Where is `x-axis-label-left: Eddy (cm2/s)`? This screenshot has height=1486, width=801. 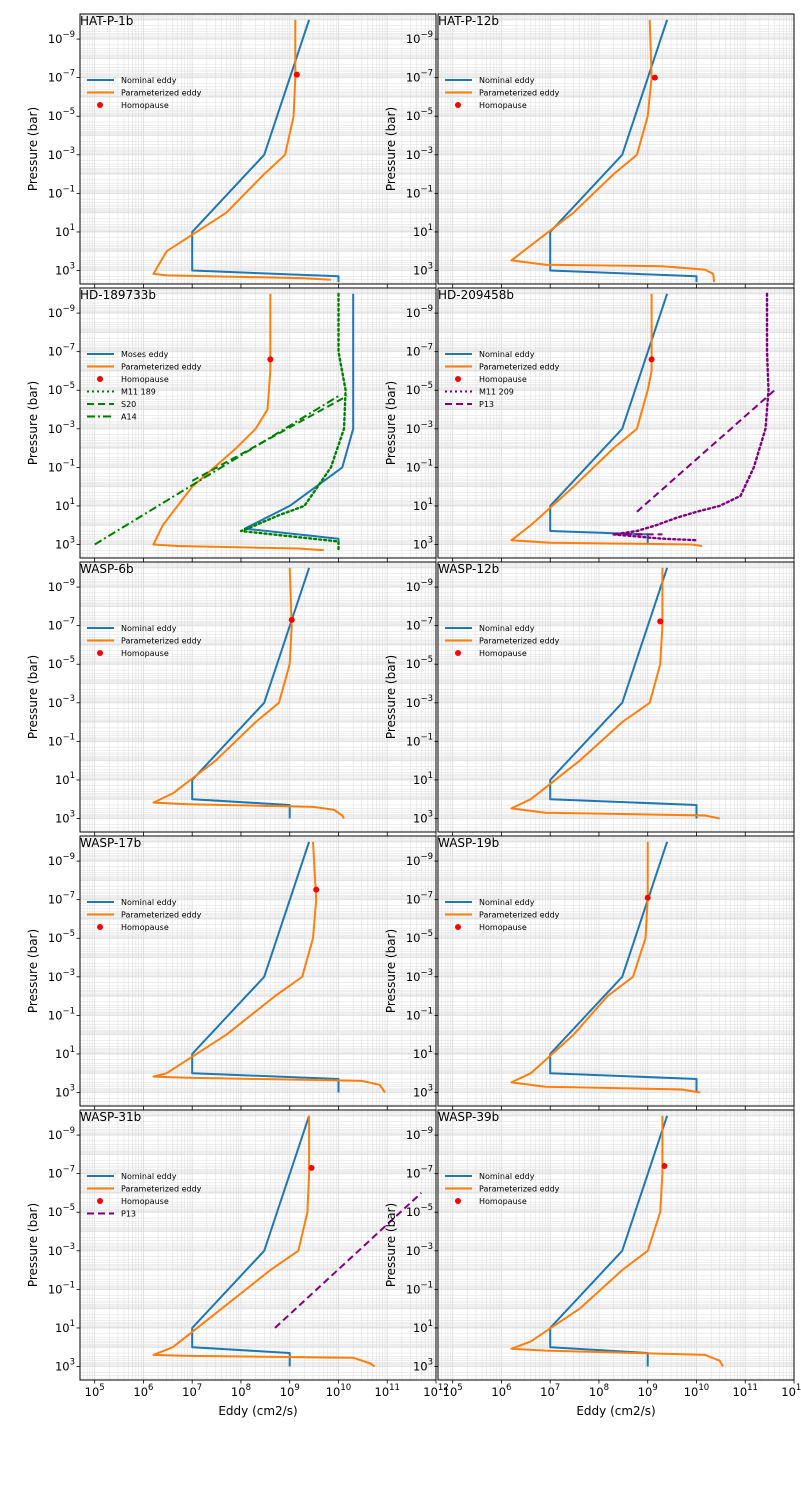
x-axis-label-left: Eddy (cm2/s) is located at coordinates (257, 1411).